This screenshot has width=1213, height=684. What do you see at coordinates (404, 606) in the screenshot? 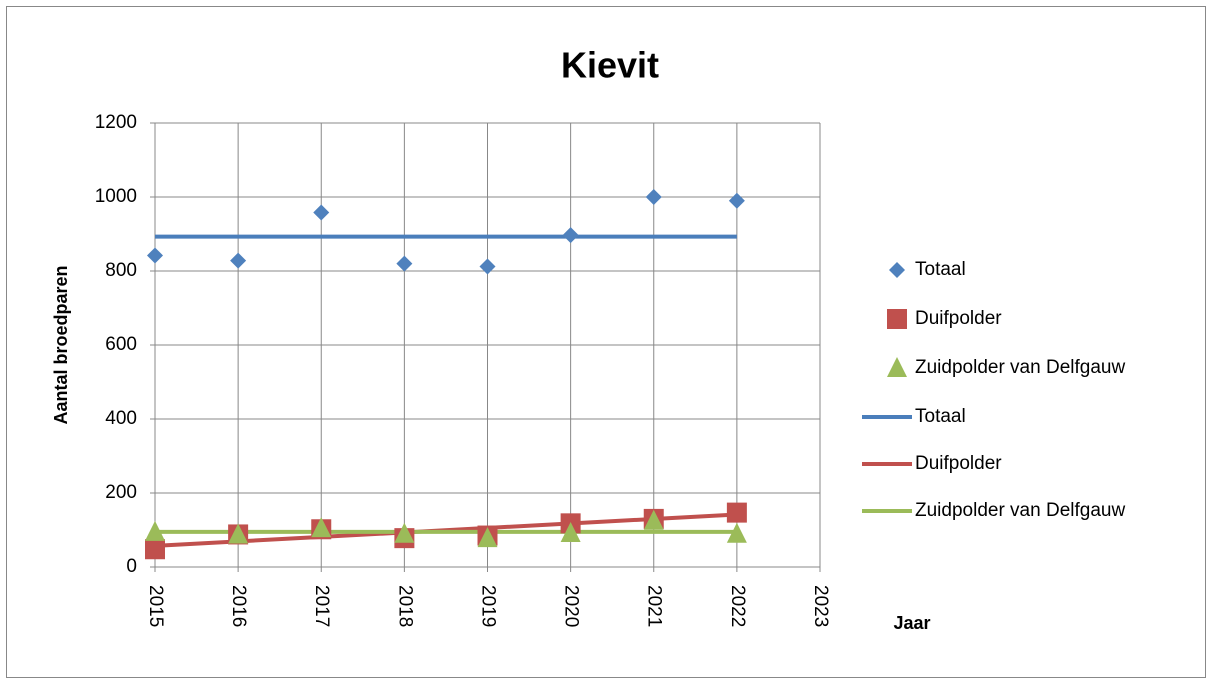
I see `x-tick-label: 2018` at bounding box center [404, 606].